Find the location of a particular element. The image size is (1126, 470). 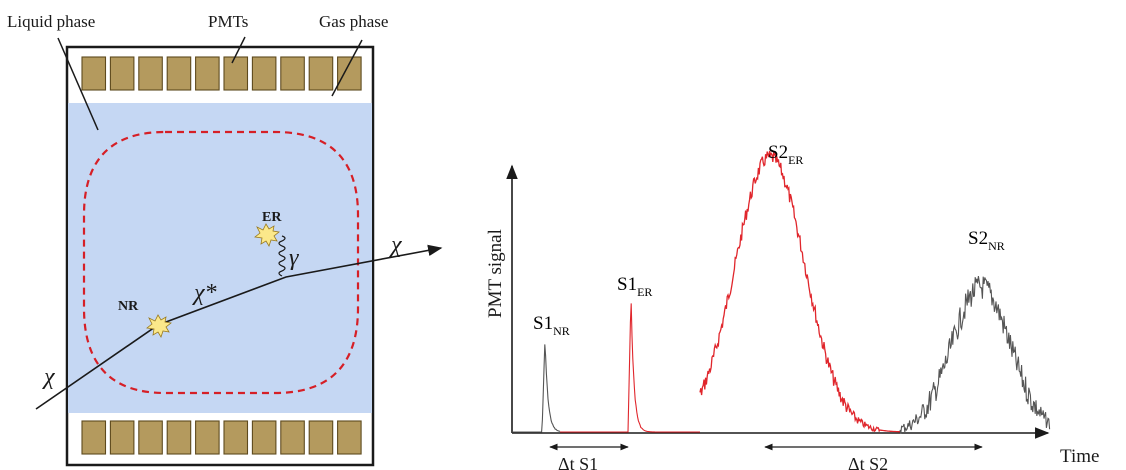

er-label: ER is located at coordinates (272, 217).